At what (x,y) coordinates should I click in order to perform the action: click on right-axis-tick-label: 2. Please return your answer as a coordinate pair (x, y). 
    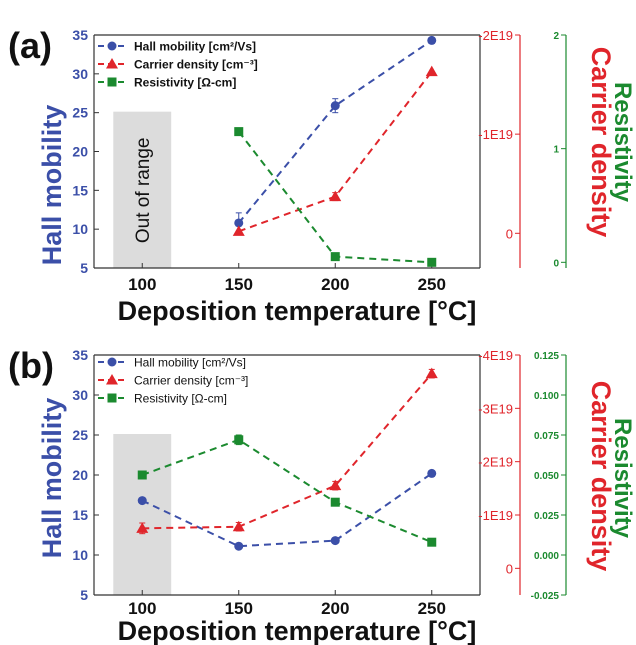
    Looking at the image, I should click on (556, 36).